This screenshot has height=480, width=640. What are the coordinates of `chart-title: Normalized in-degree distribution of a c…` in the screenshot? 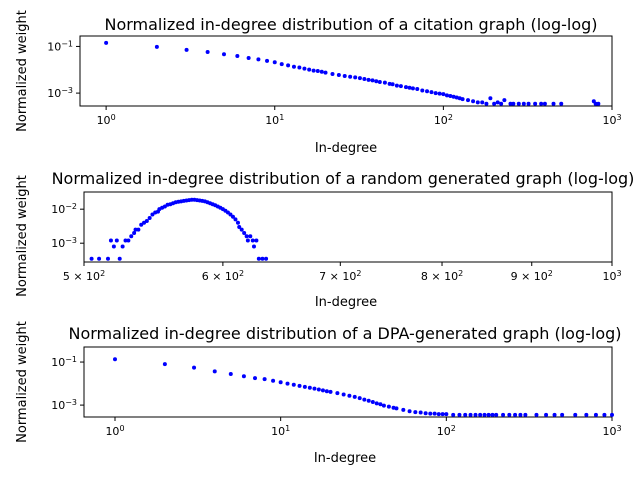 It's located at (350, 24).